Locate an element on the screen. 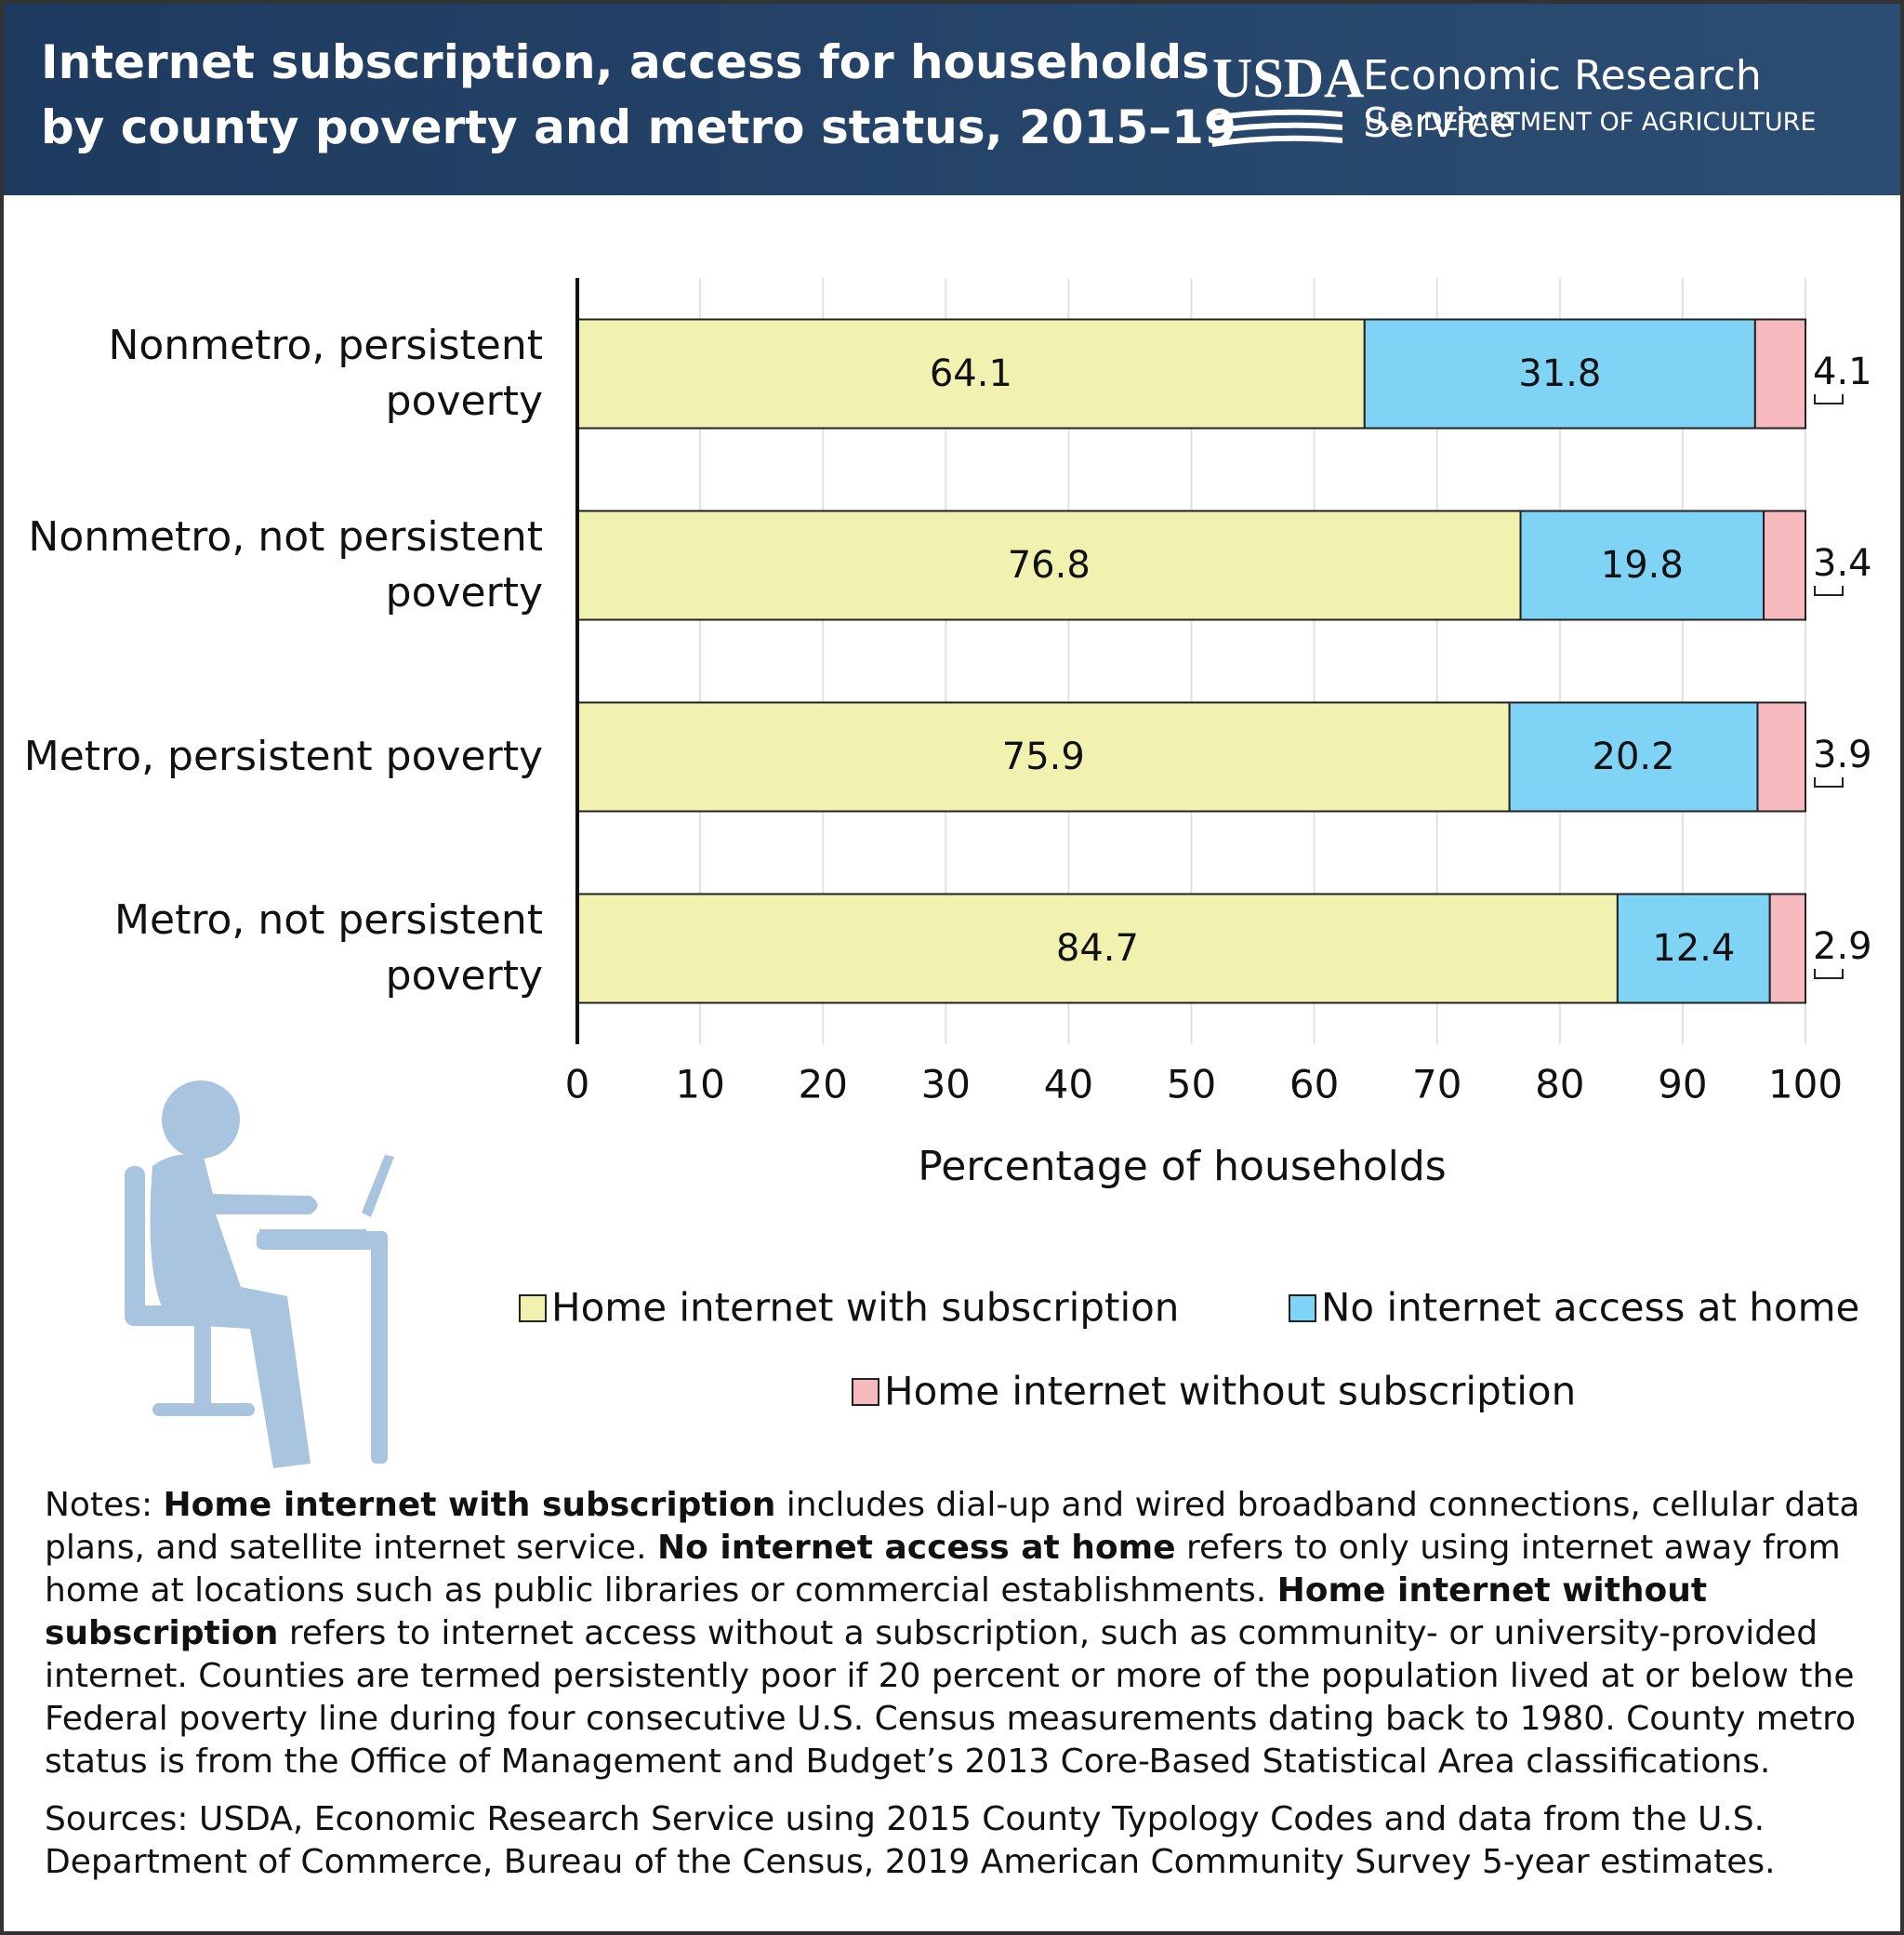  x-tick-label: 100 is located at coordinates (1805, 1084).